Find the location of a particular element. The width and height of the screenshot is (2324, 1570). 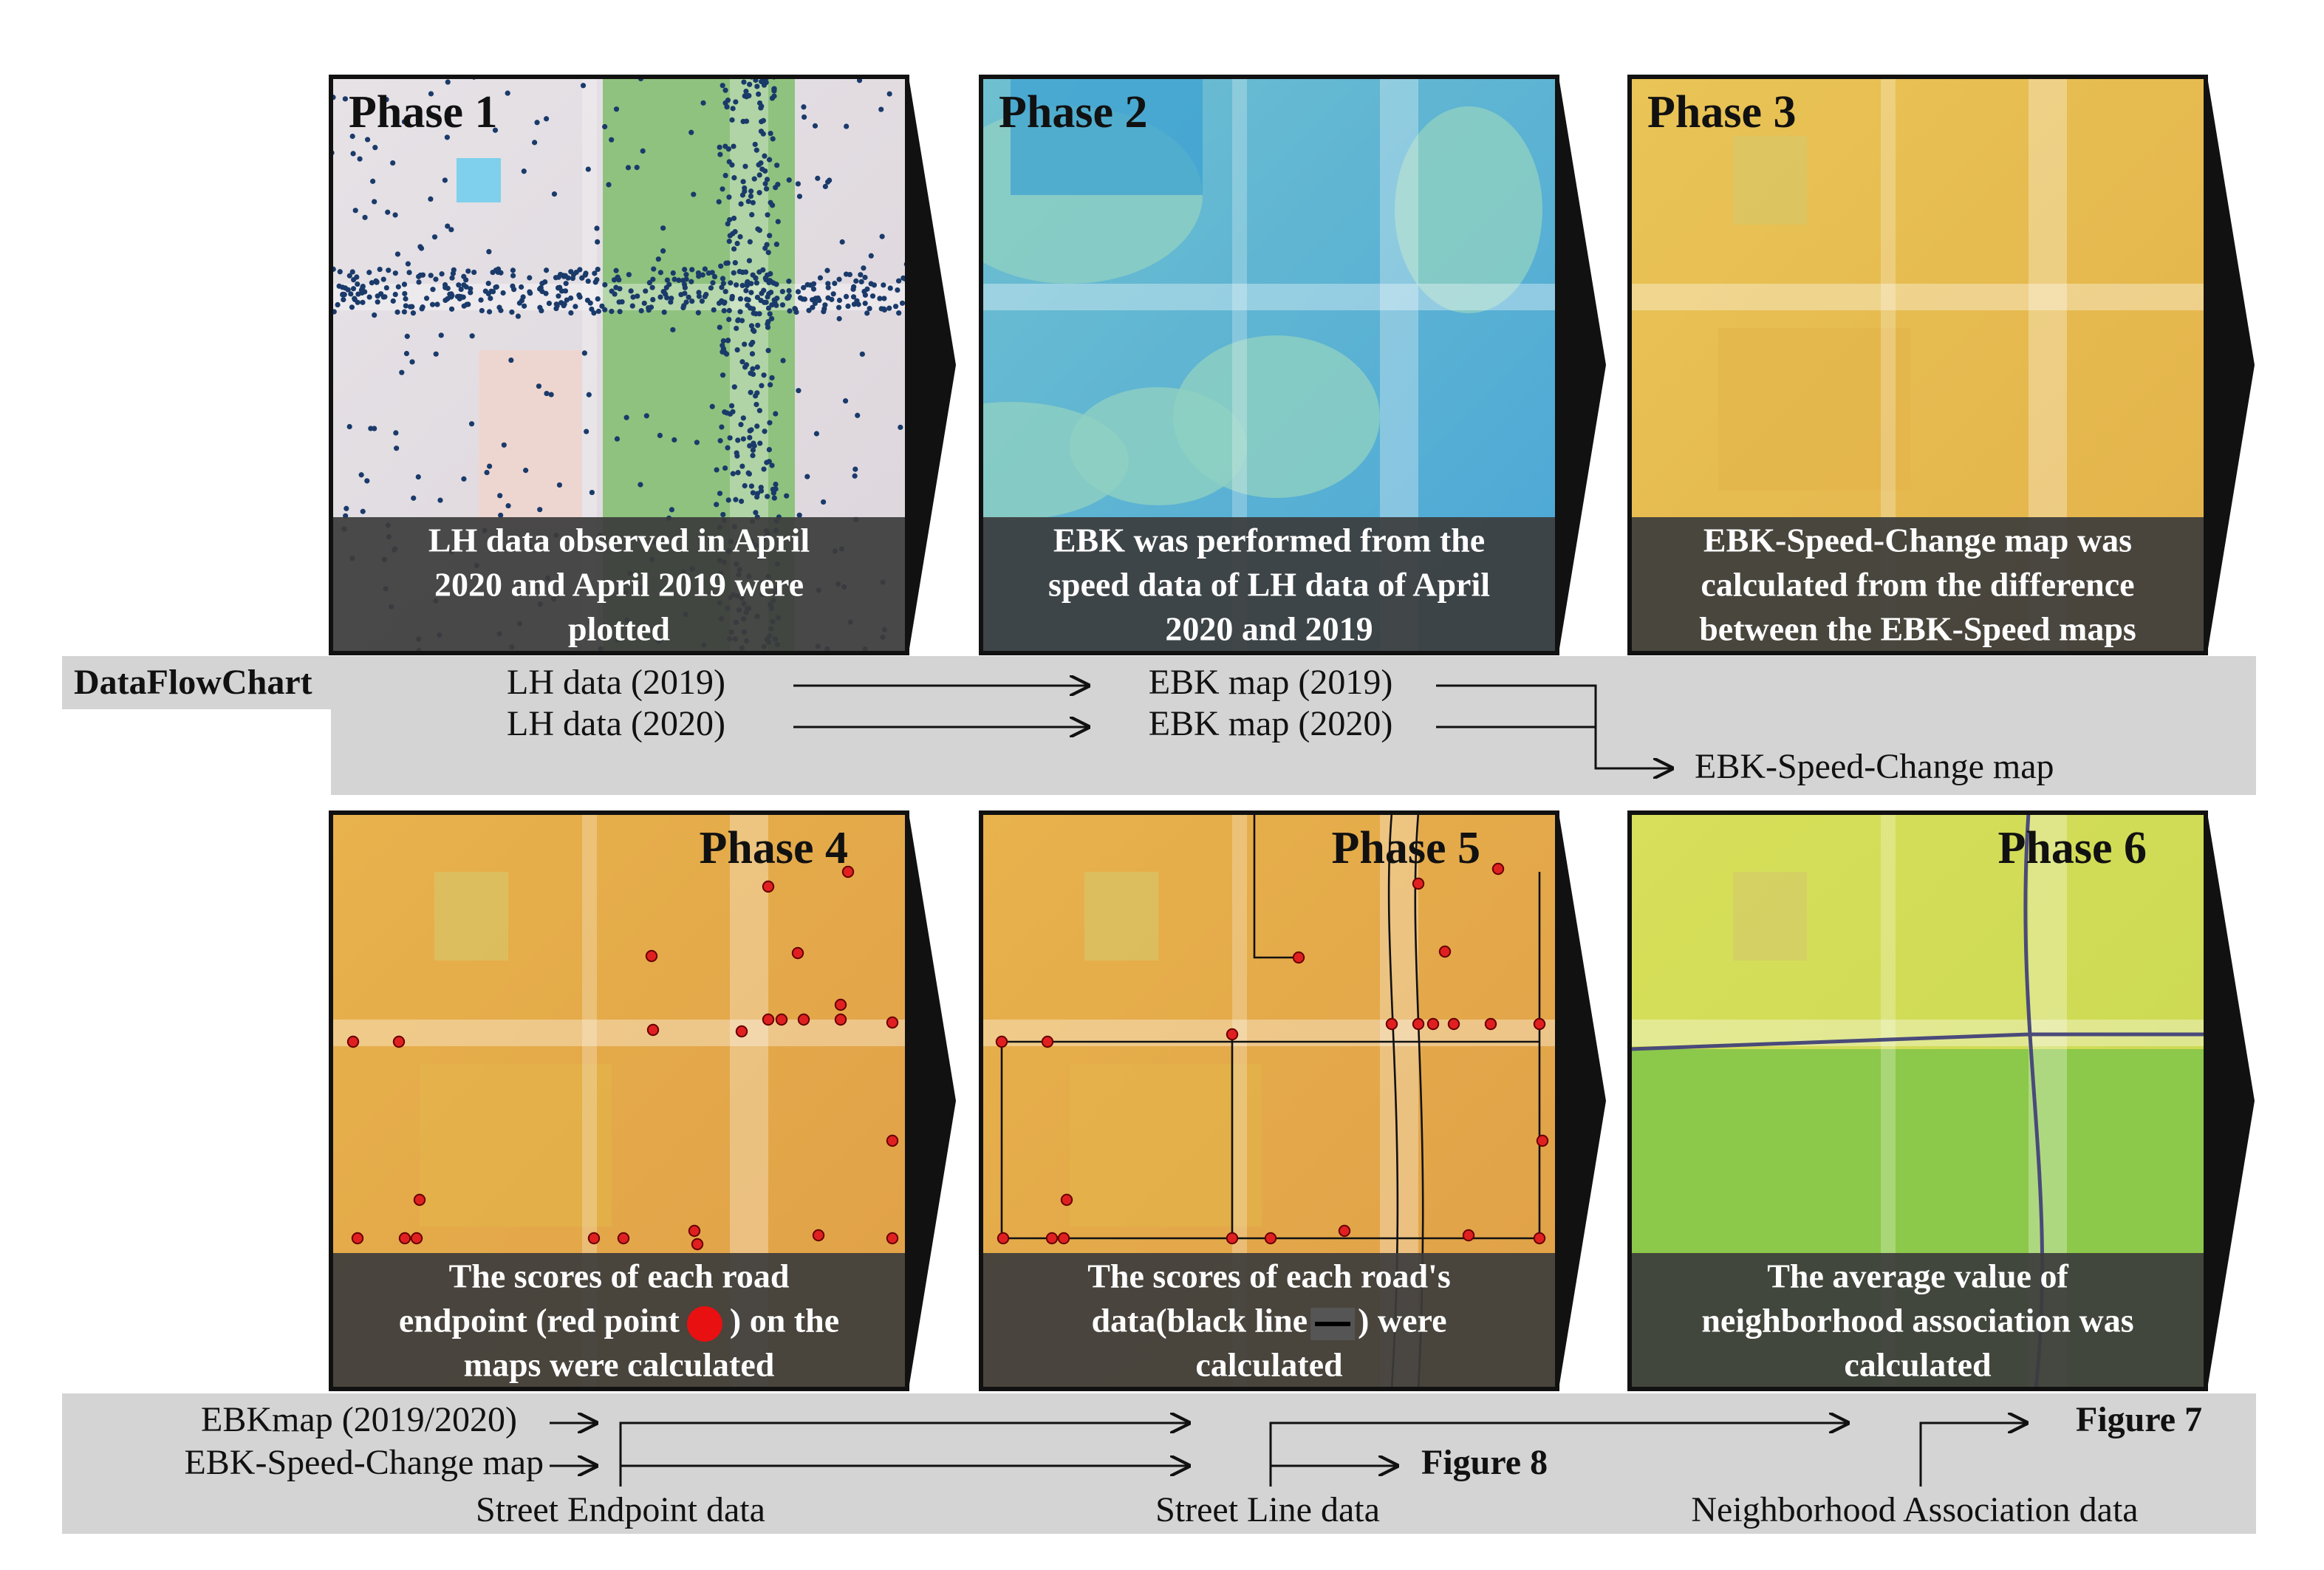

field is located at coordinates (1121, 916).